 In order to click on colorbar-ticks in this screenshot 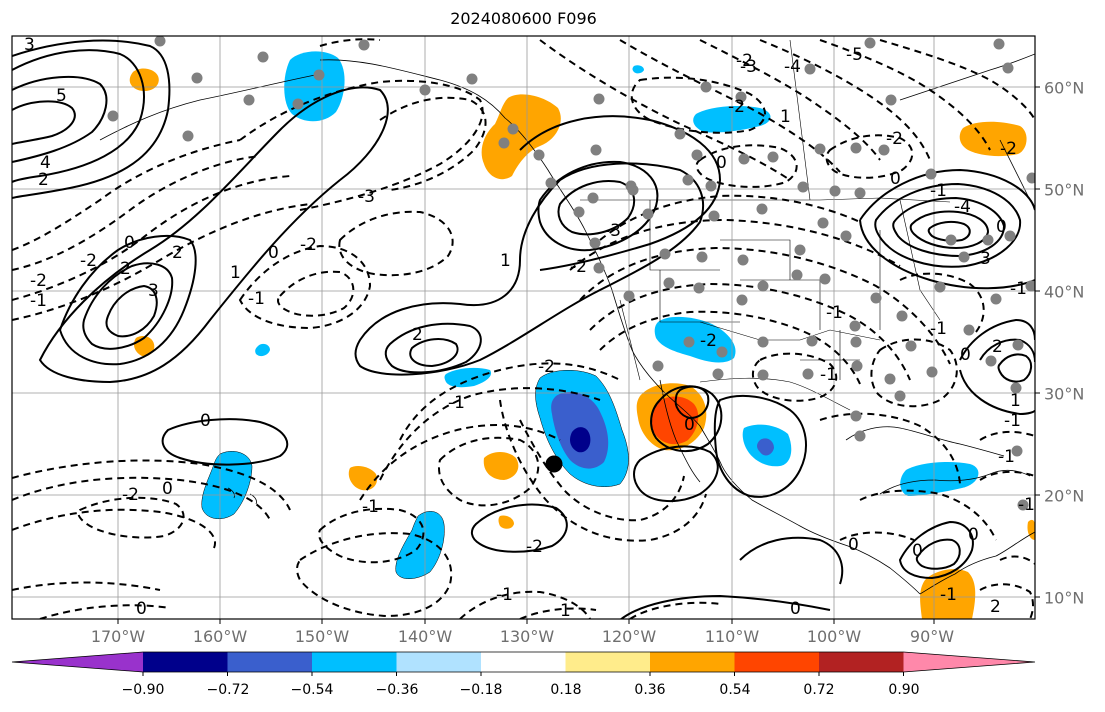, I will do `click(523, 674)`.